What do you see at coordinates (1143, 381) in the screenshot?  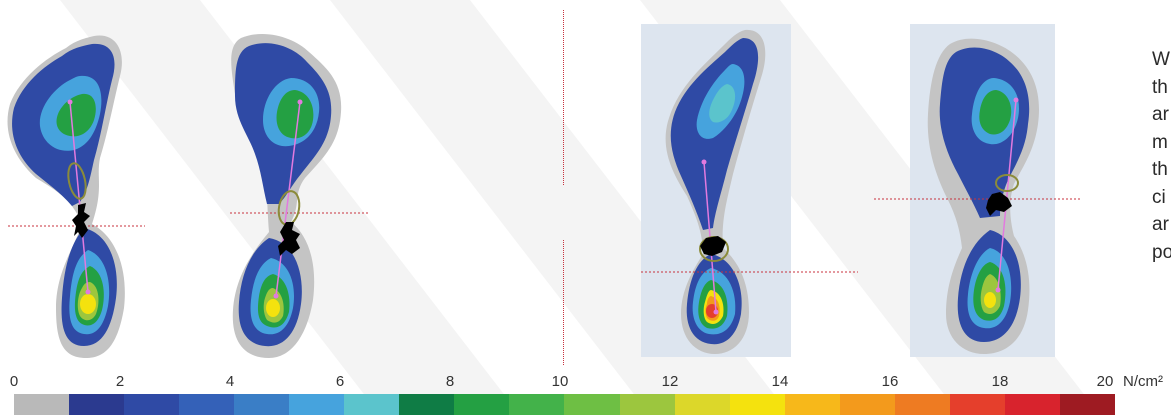 I see `scale-unit-label: N/cm²` at bounding box center [1143, 381].